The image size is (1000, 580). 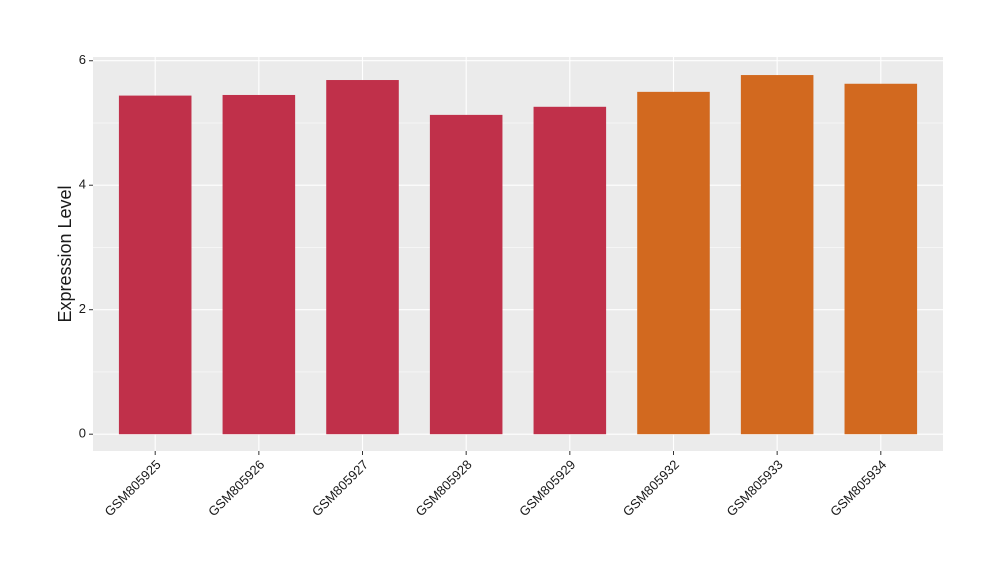 What do you see at coordinates (133, 488) in the screenshot?
I see `x-tick-label: GSM805925` at bounding box center [133, 488].